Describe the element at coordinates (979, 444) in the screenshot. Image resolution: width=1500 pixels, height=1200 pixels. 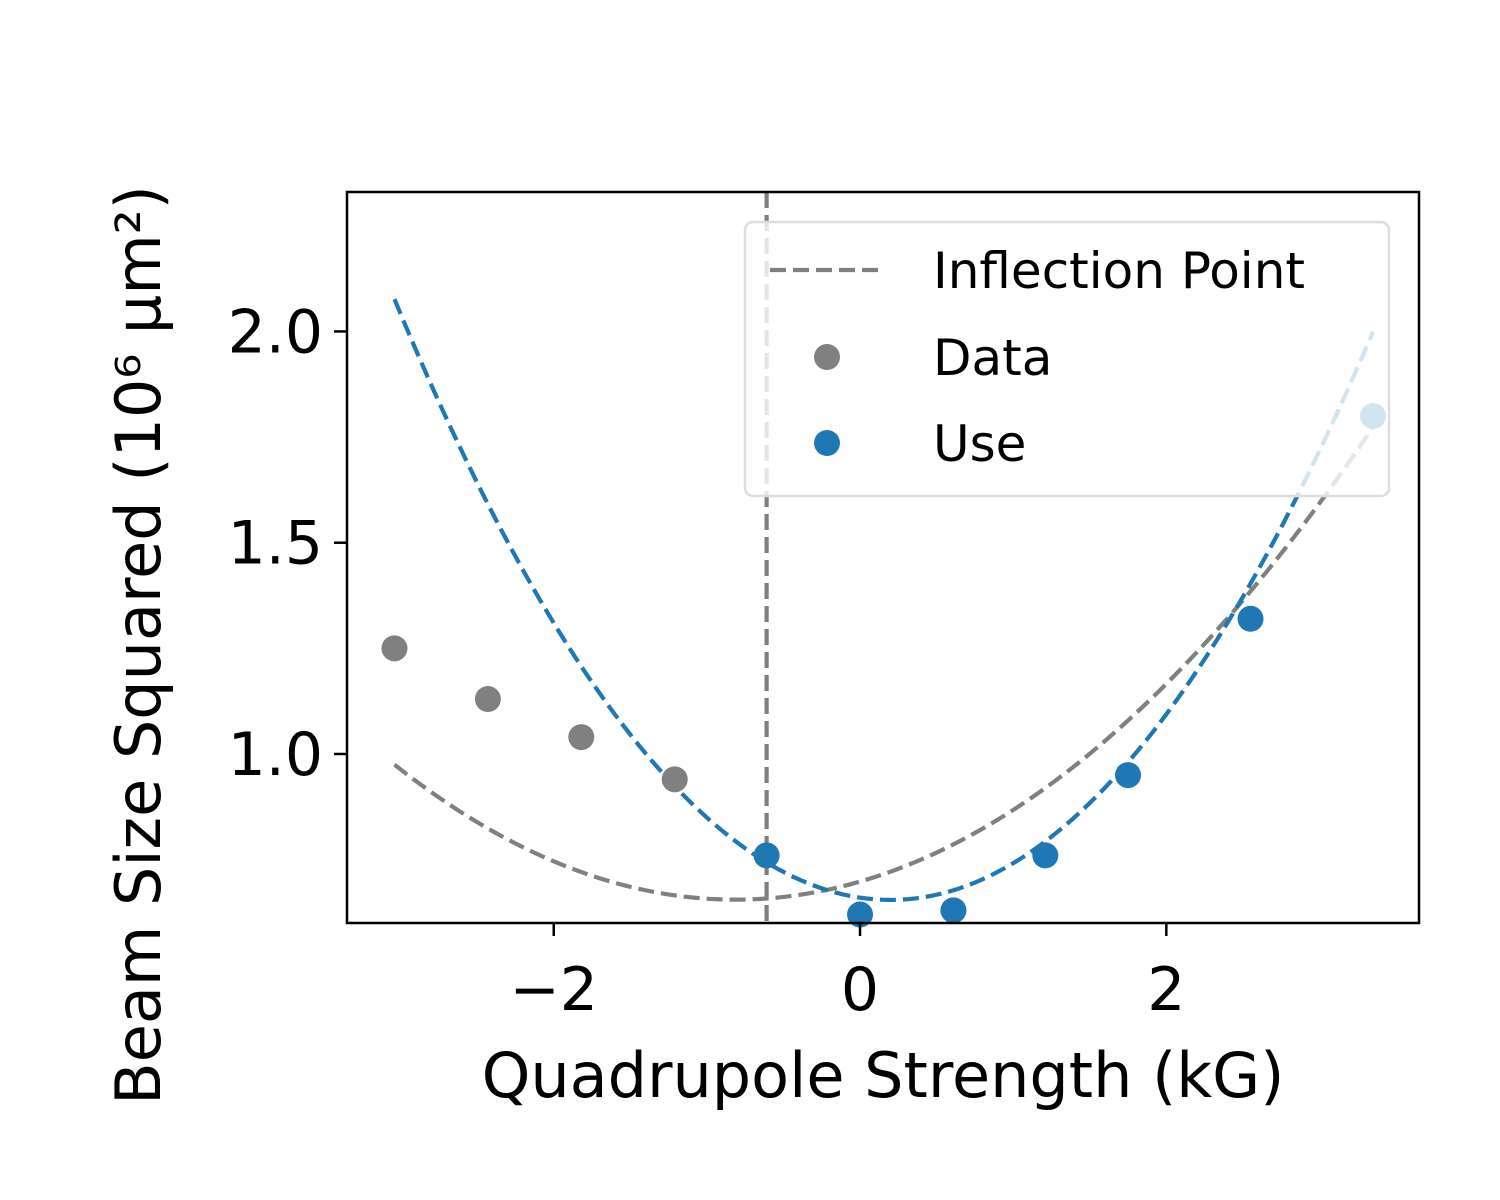
I see `legend-label: Use` at that location.